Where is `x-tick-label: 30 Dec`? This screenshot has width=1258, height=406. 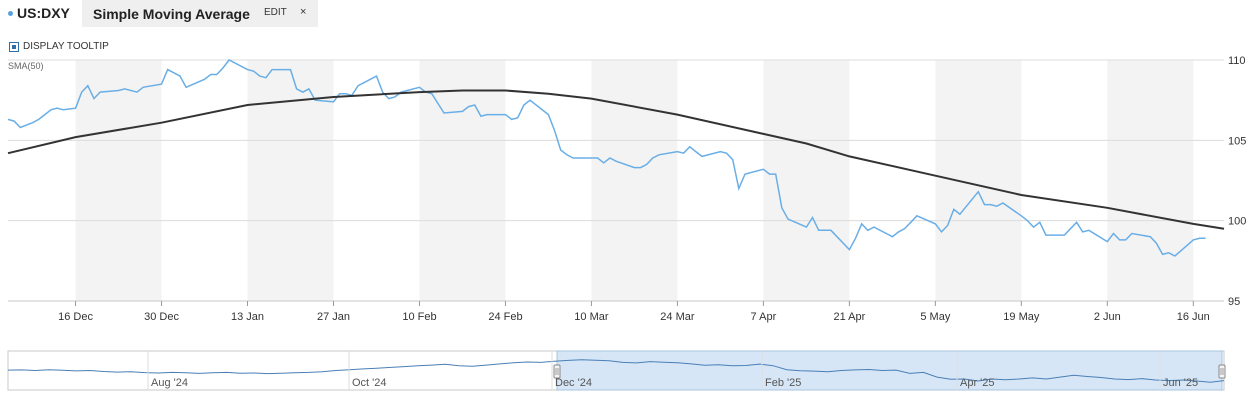
x-tick-label: 30 Dec is located at coordinates (161, 317).